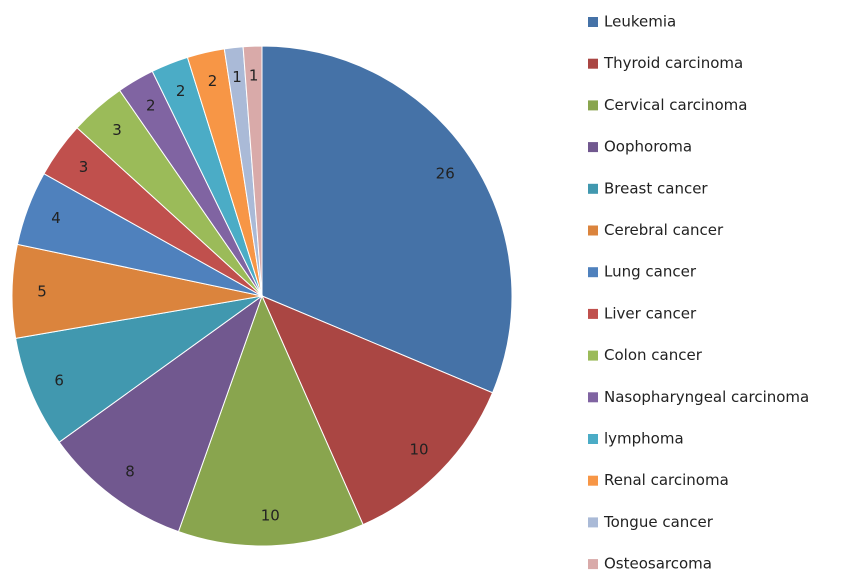 This screenshot has width=856, height=570. I want to click on legend-label: Osteosarcoma, so click(658, 562).